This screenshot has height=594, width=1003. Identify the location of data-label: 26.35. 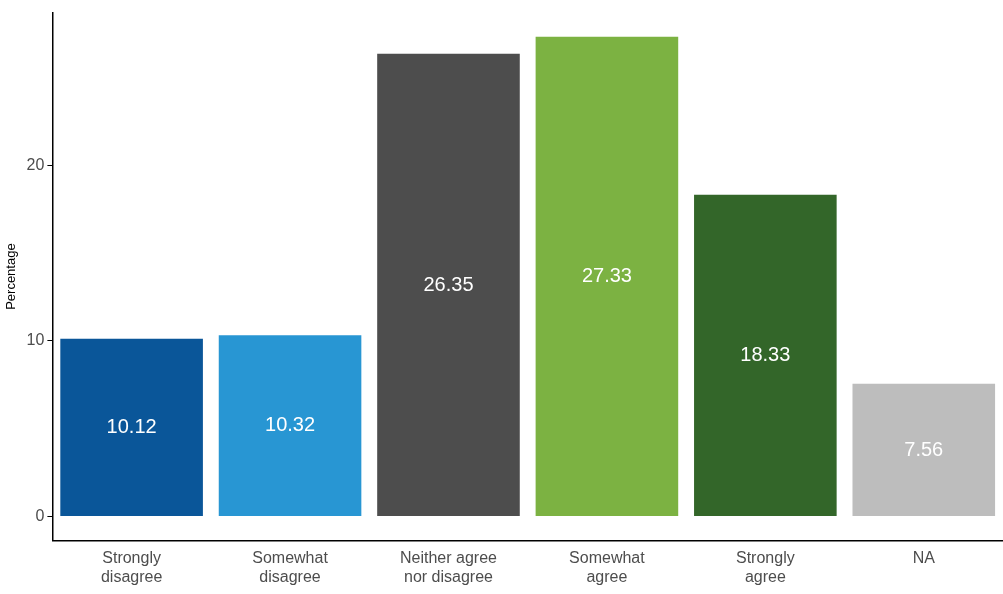
(448, 283).